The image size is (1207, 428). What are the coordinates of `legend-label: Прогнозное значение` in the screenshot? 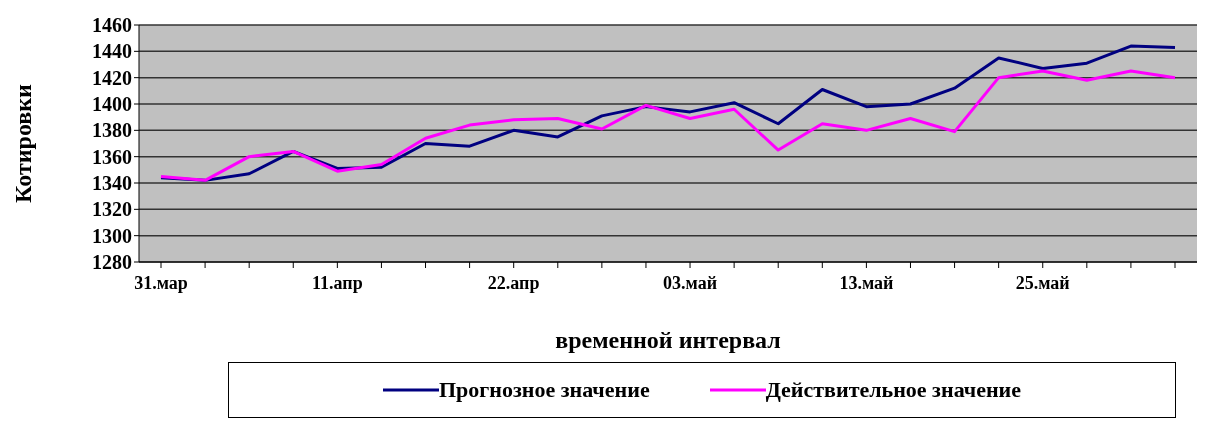 It's located at (544, 390).